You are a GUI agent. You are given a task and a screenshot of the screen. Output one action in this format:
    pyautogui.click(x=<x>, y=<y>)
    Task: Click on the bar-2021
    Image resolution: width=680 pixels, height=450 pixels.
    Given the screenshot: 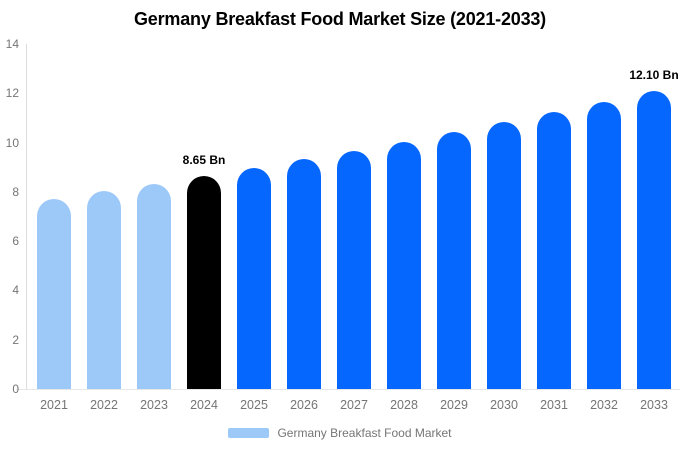 What is the action you would take?
    pyautogui.click(x=54, y=293)
    